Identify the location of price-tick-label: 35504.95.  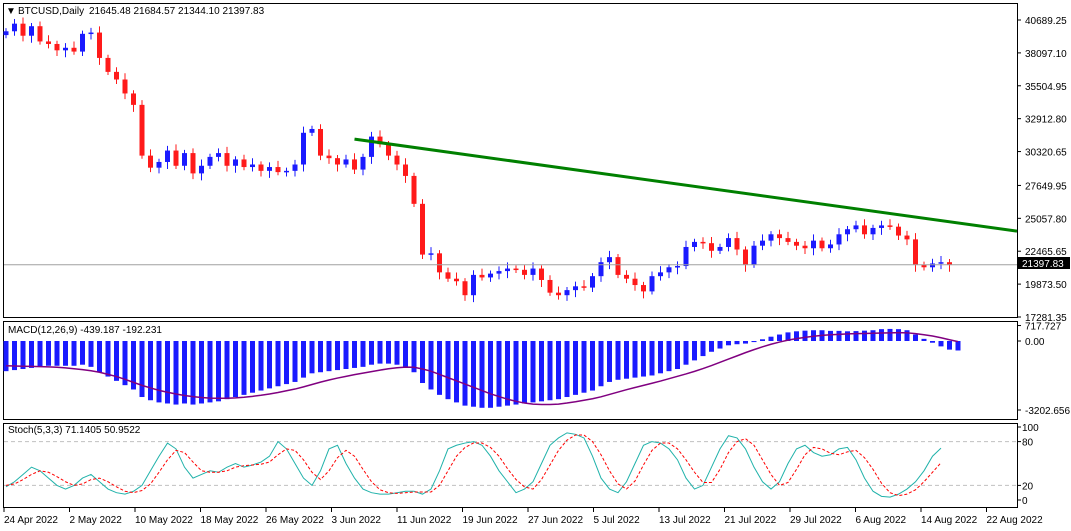
(1046, 87).